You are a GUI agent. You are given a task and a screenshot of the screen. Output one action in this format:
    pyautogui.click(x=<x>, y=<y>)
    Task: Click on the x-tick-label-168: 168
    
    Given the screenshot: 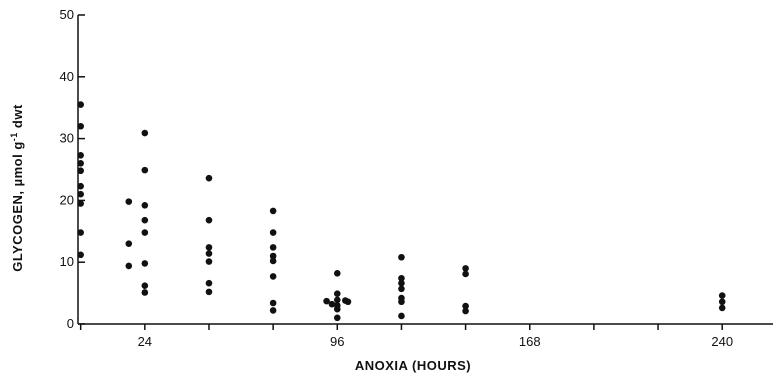 What is the action you would take?
    pyautogui.click(x=530, y=341)
    